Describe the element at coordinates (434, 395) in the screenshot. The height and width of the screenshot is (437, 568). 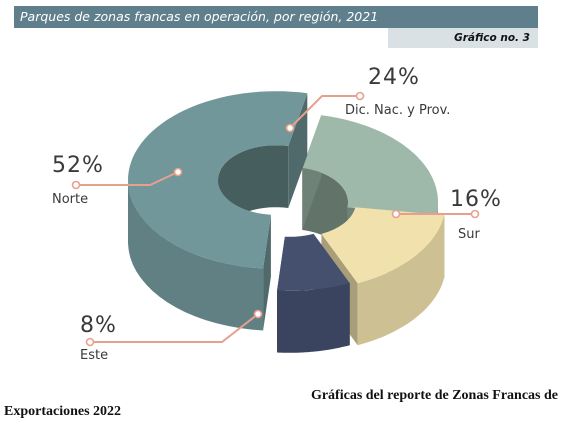
I see `source-caption-line-1: Gráficas del reporte de Zonas Francas de` at that location.